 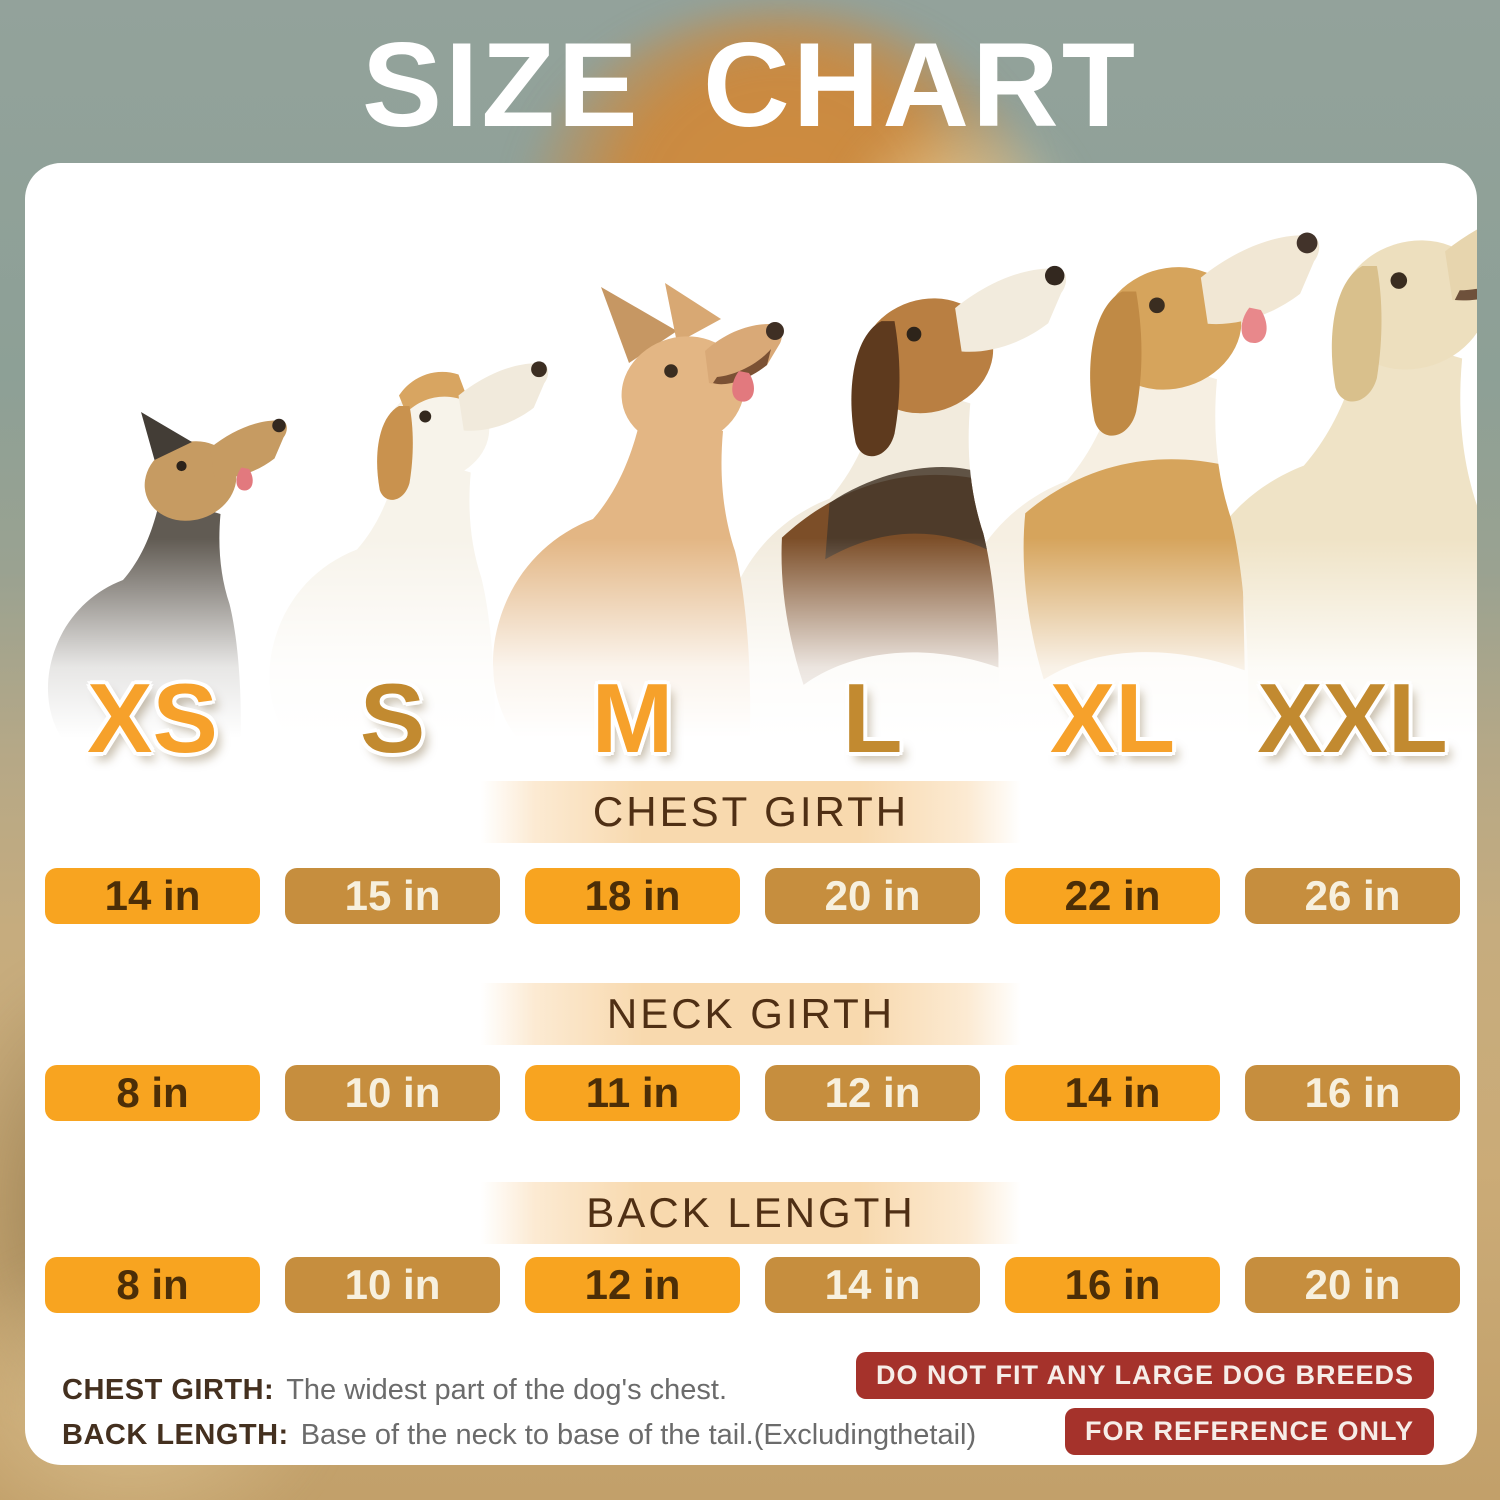 I want to click on section-header-neck-girth: NECK GIRTH, so click(x=751, y=1014).